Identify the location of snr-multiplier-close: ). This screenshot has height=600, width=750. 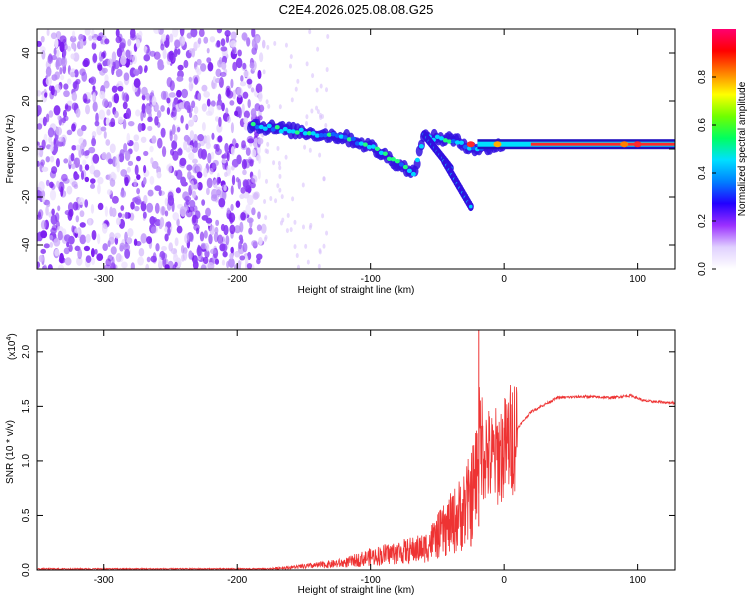
(12, 334).